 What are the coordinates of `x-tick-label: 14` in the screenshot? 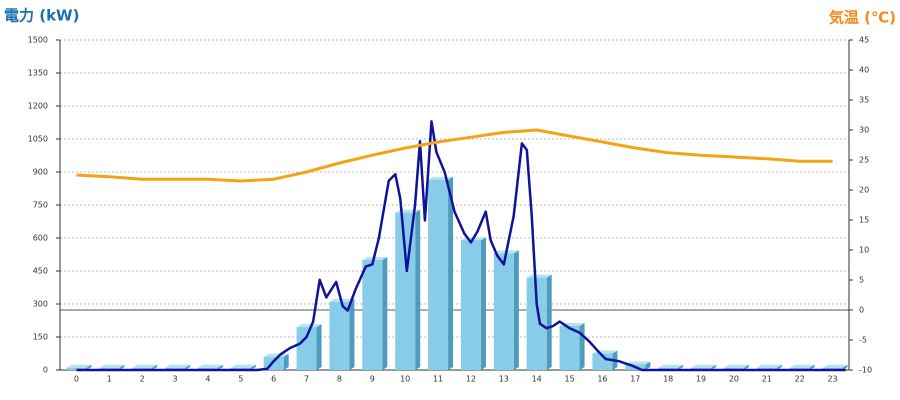 It's located at (537, 379).